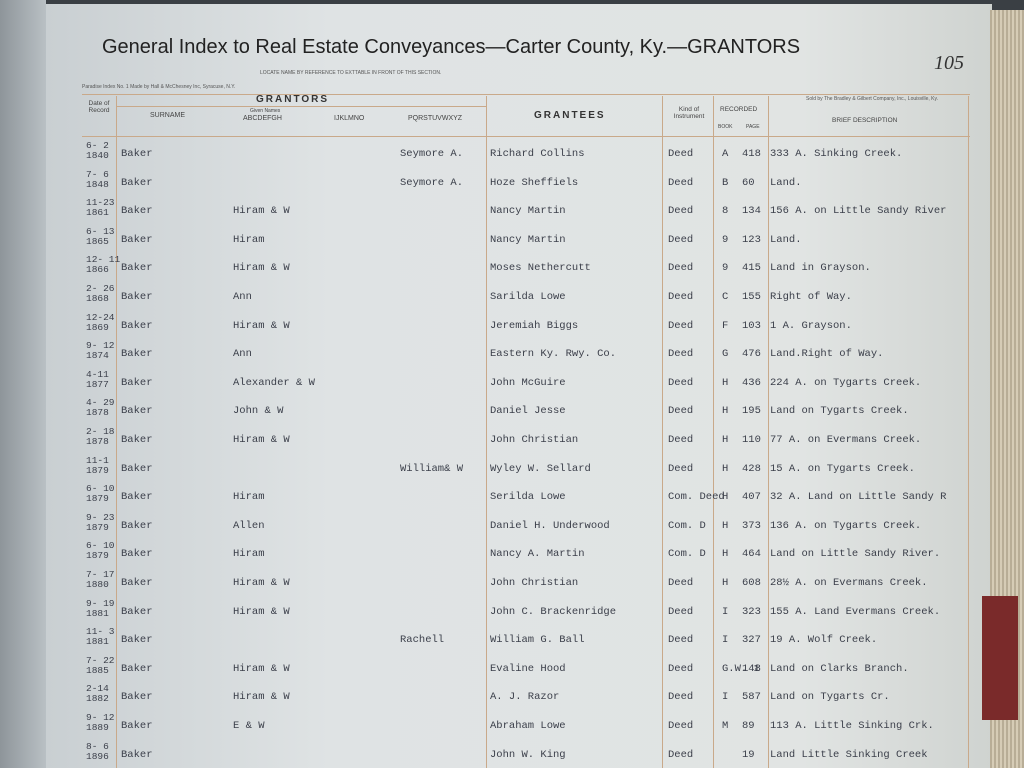  Describe the element at coordinates (537, 154) in the screenshot. I see `entry-grantee: Richard Collins` at that location.